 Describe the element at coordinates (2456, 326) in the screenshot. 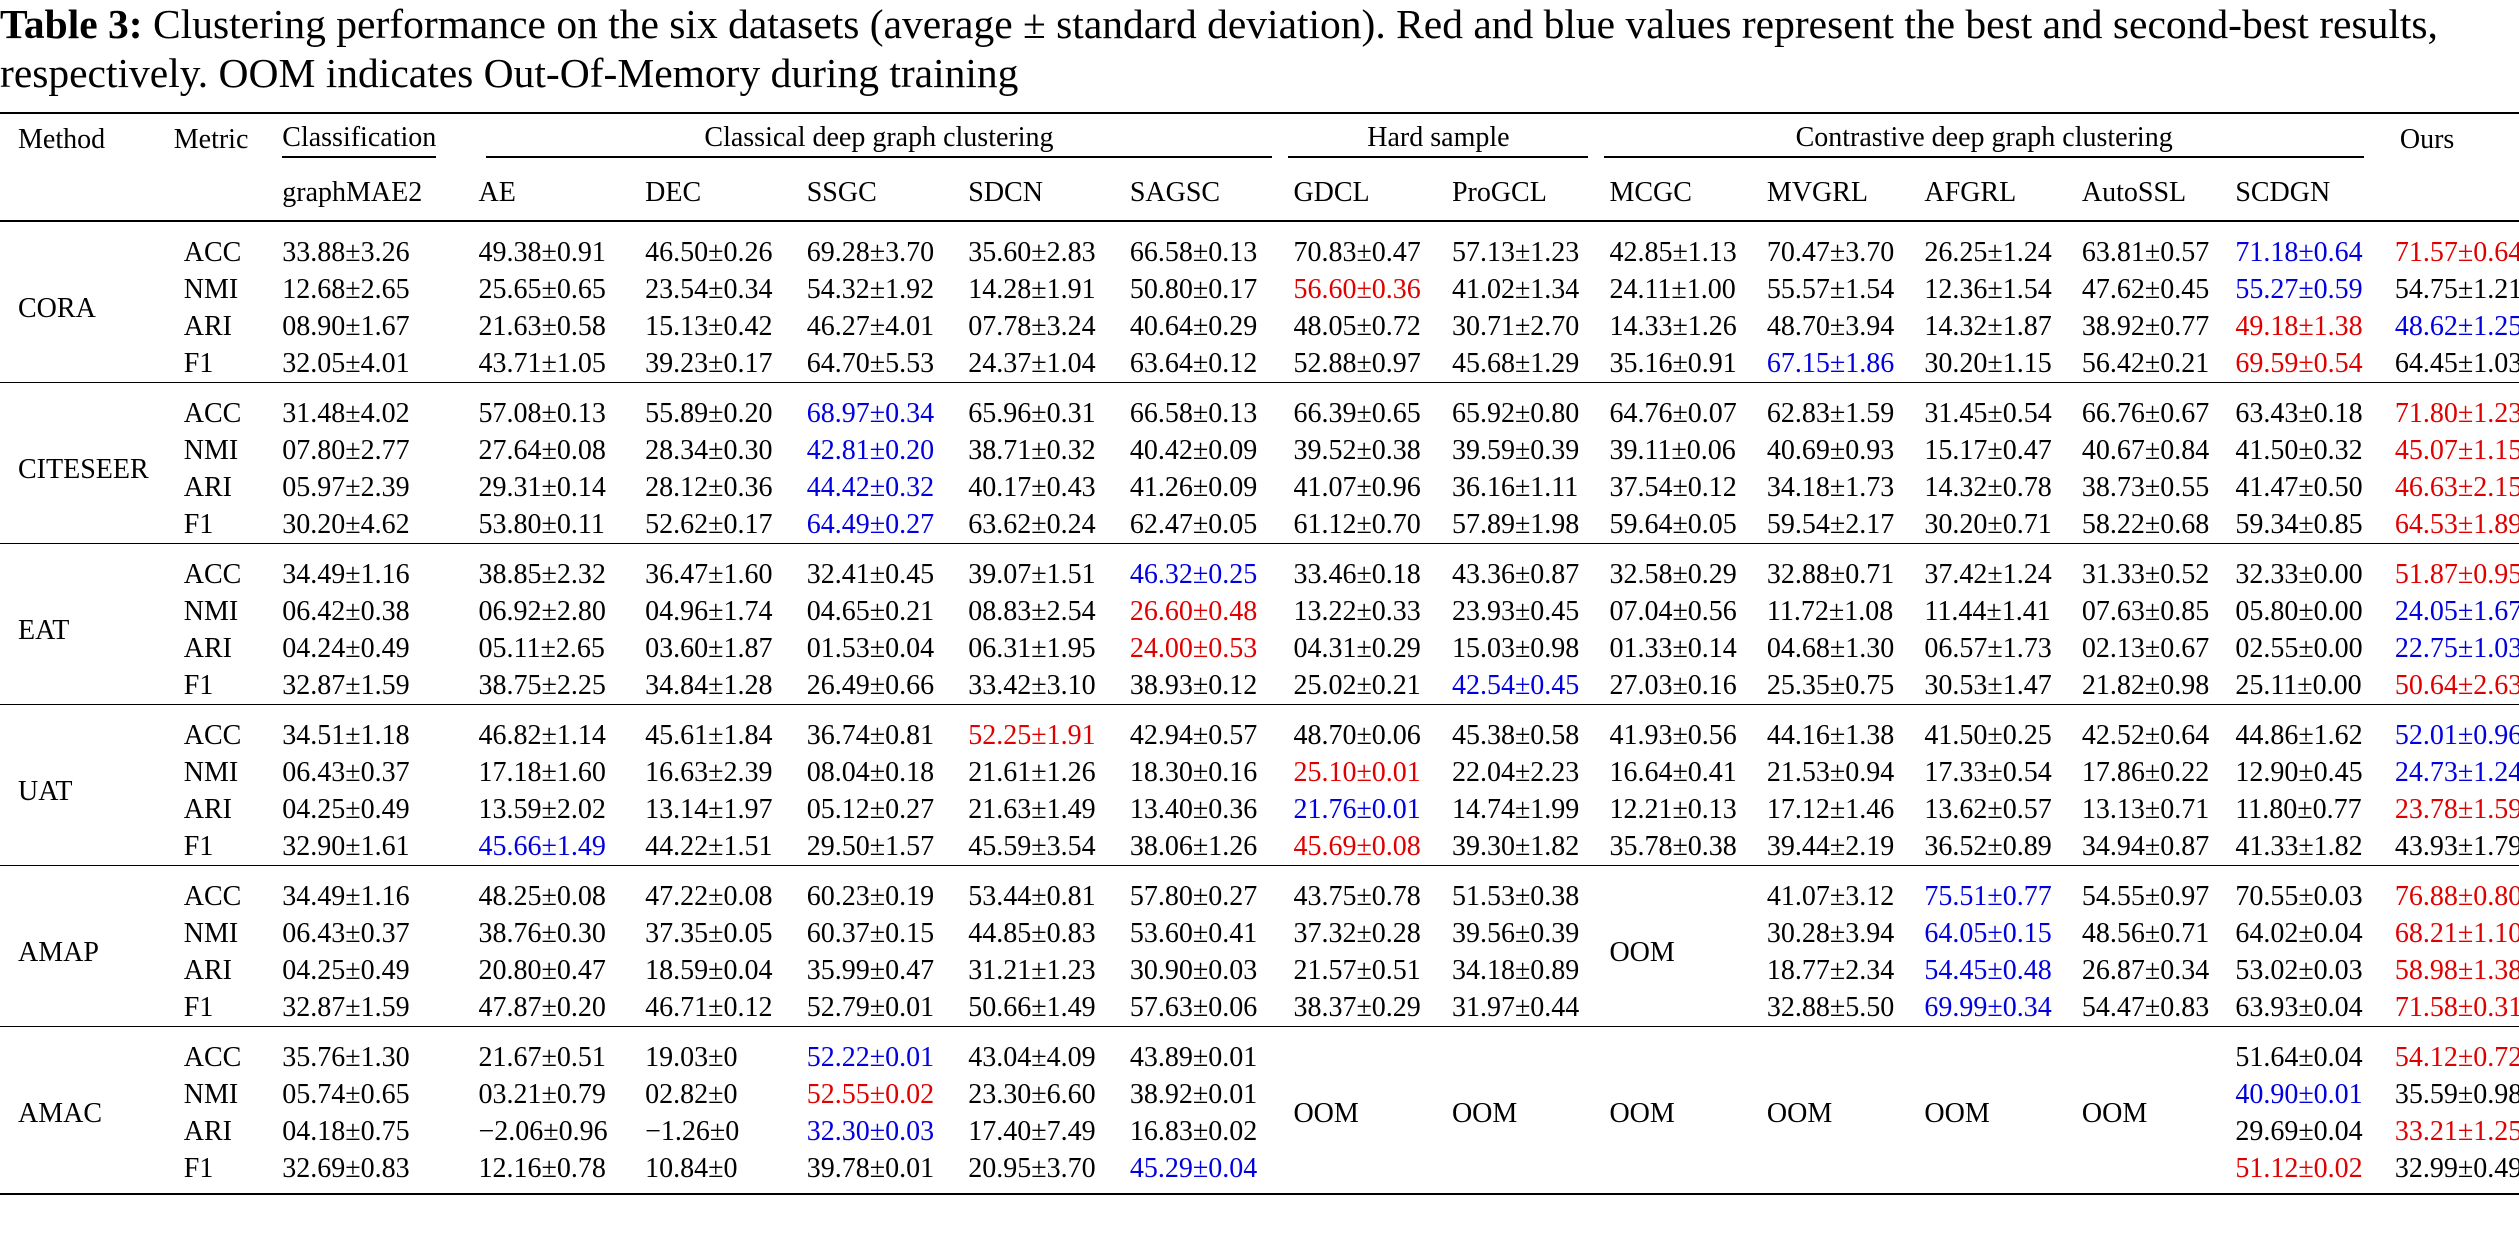

I see `value-cell: 48.62±1.25` at that location.